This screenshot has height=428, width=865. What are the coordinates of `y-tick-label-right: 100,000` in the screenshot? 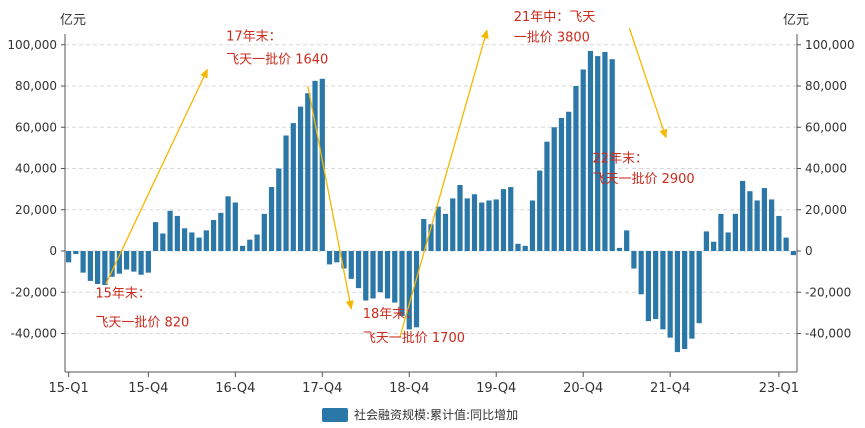 It's located at (830, 45).